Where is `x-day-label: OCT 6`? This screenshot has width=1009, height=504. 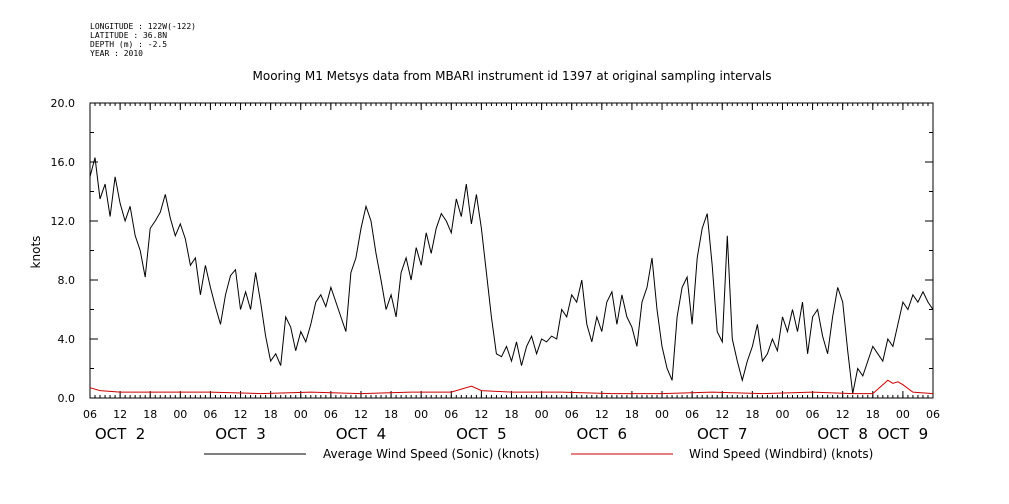
x-day-label: OCT 6 is located at coordinates (602, 434).